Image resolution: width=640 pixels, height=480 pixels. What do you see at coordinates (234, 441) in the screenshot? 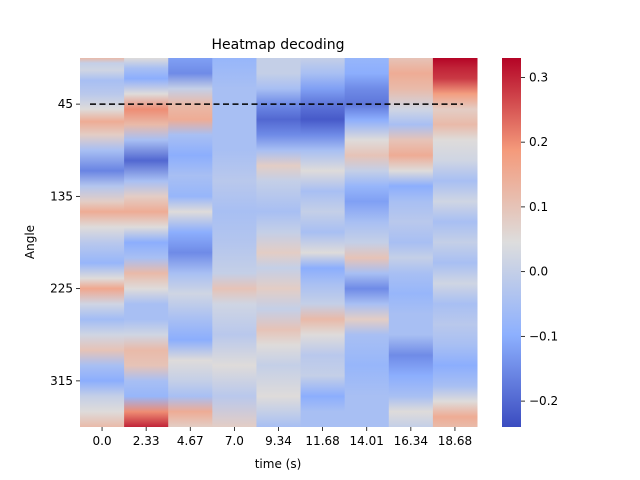
I see `x-tick-label: 7.0` at bounding box center [234, 441].